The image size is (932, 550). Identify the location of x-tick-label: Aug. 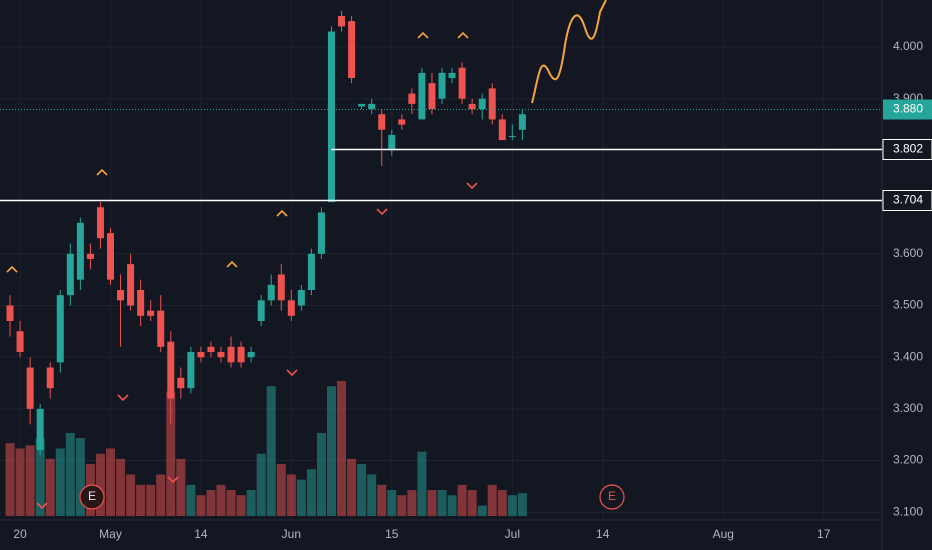
(723, 534).